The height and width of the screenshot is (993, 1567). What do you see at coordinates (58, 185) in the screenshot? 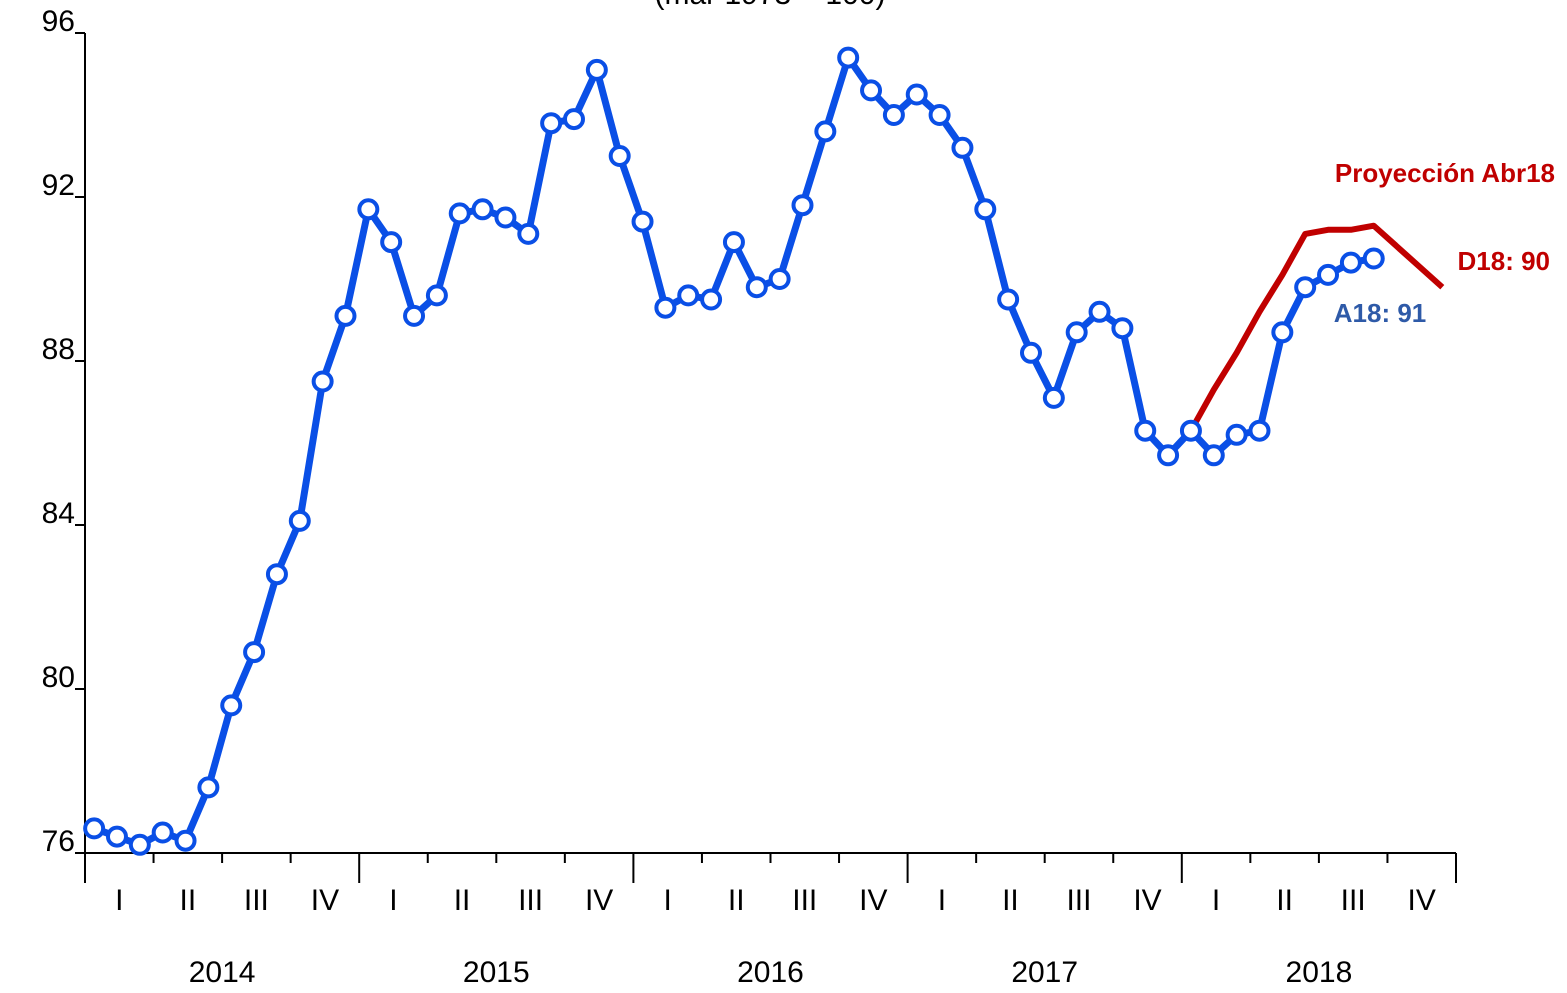
I see `y-tick-label: 92` at bounding box center [58, 185].